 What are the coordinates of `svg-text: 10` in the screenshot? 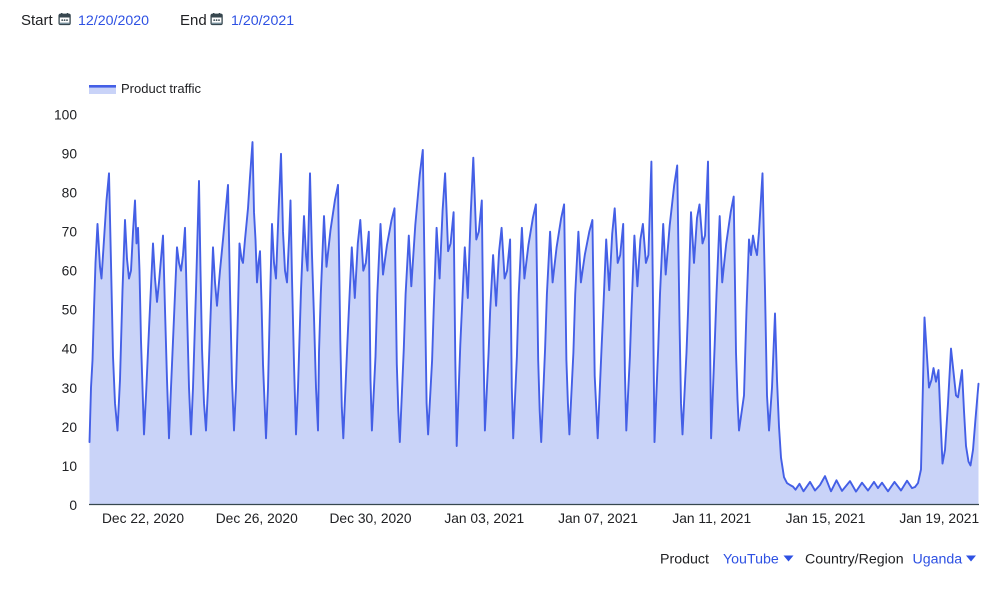 It's located at (70, 466).